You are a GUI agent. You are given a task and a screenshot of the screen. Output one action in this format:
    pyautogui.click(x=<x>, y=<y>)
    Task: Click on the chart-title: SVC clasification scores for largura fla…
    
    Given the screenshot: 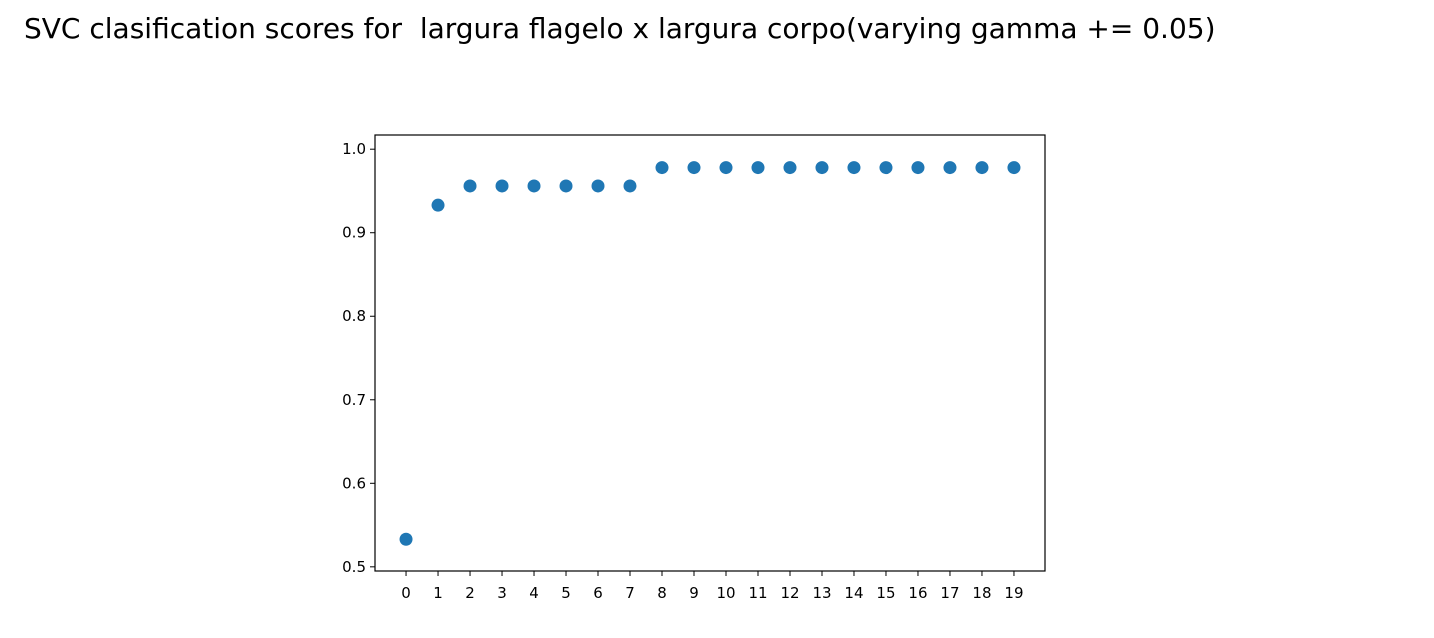 What is the action you would take?
    pyautogui.click(x=620, y=28)
    